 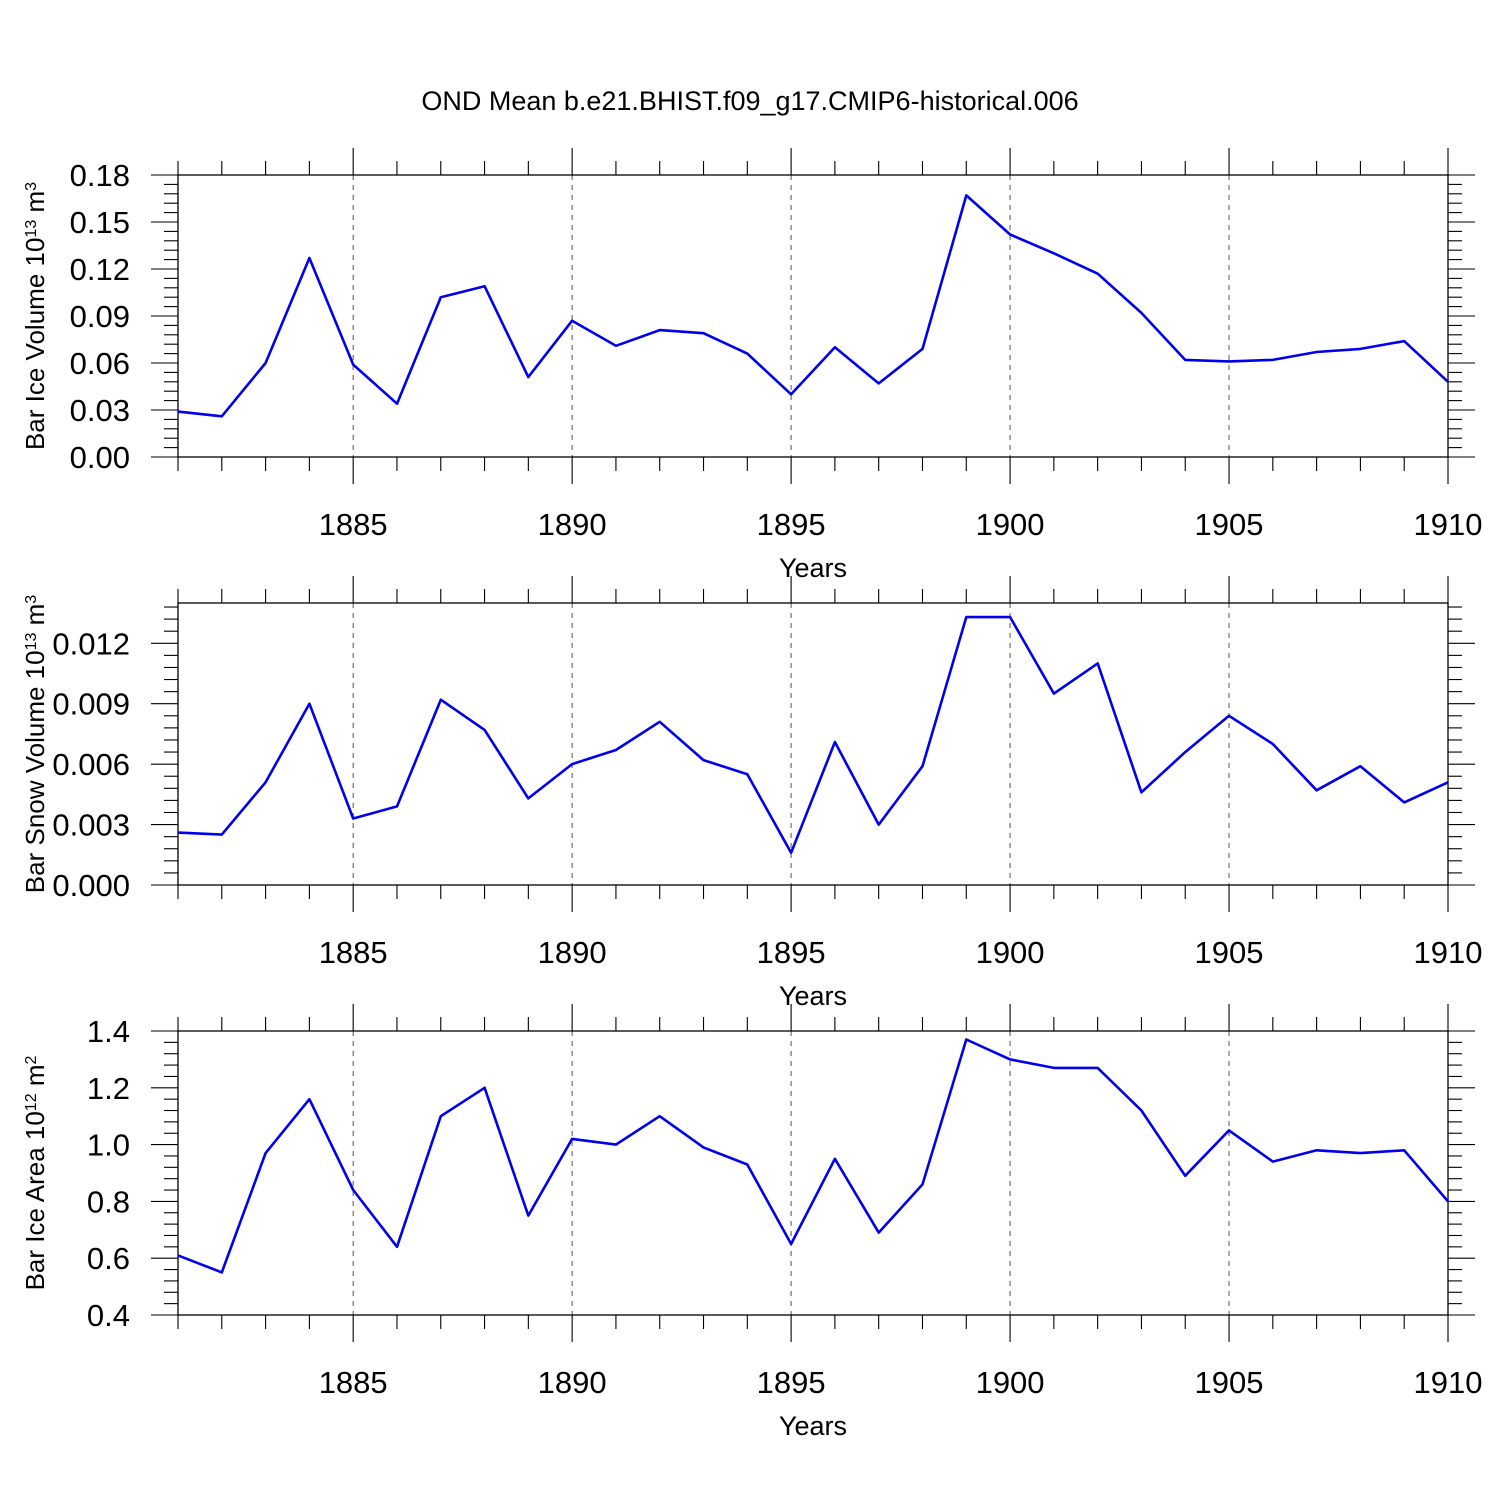 I want to click on y-tick-label: 0.8, so click(x=108, y=1201).